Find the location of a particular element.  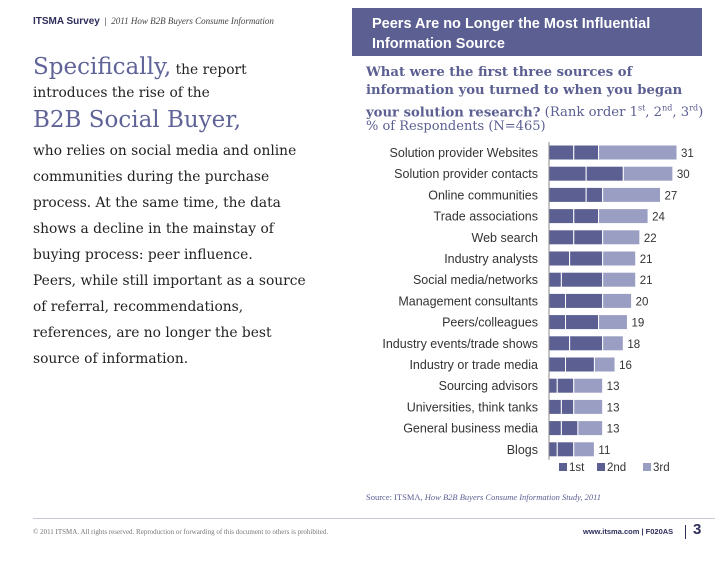

total-label: 18 is located at coordinates (633, 345).